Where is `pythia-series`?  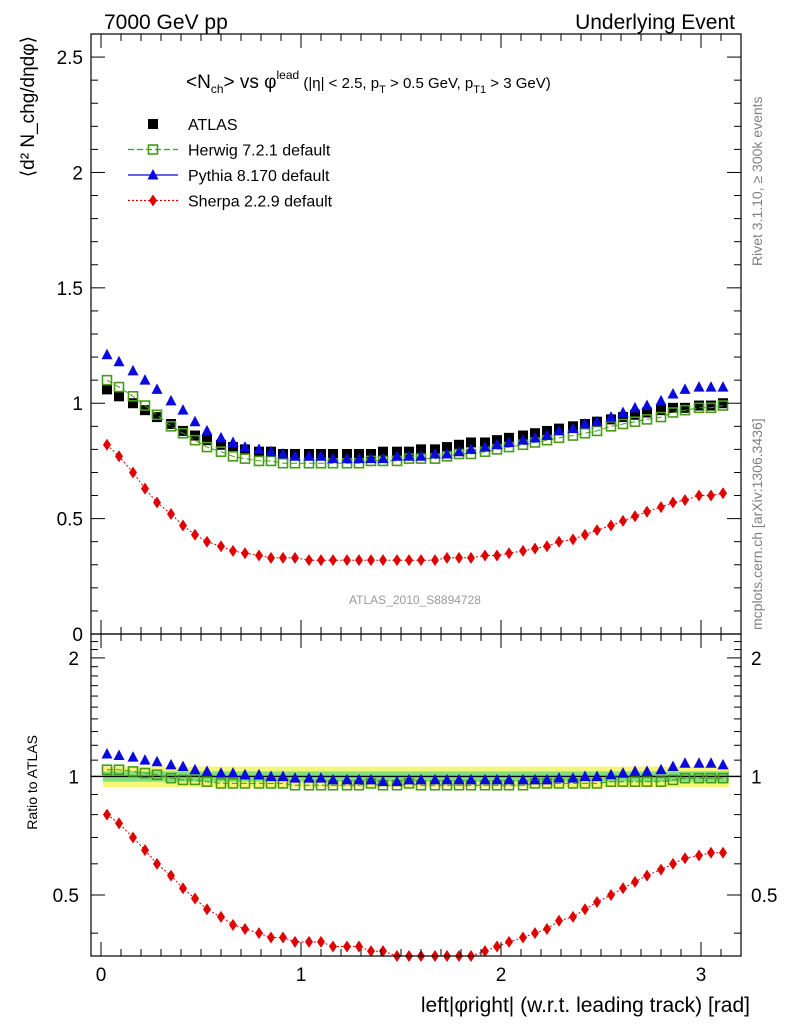
pythia-series is located at coordinates (415, 767).